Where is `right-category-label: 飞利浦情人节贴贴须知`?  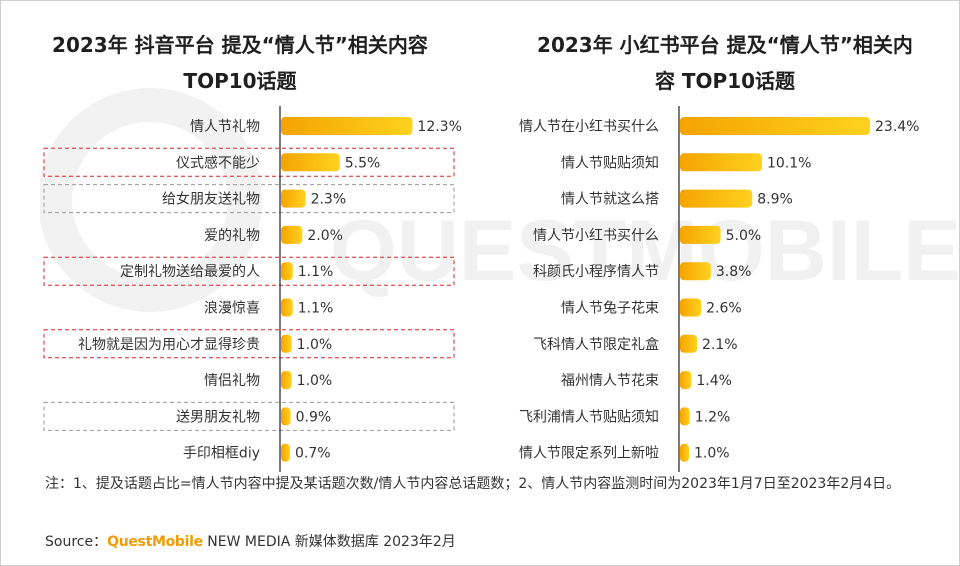 right-category-label: 飞利浦情人节贴贴须知 is located at coordinates (589, 416).